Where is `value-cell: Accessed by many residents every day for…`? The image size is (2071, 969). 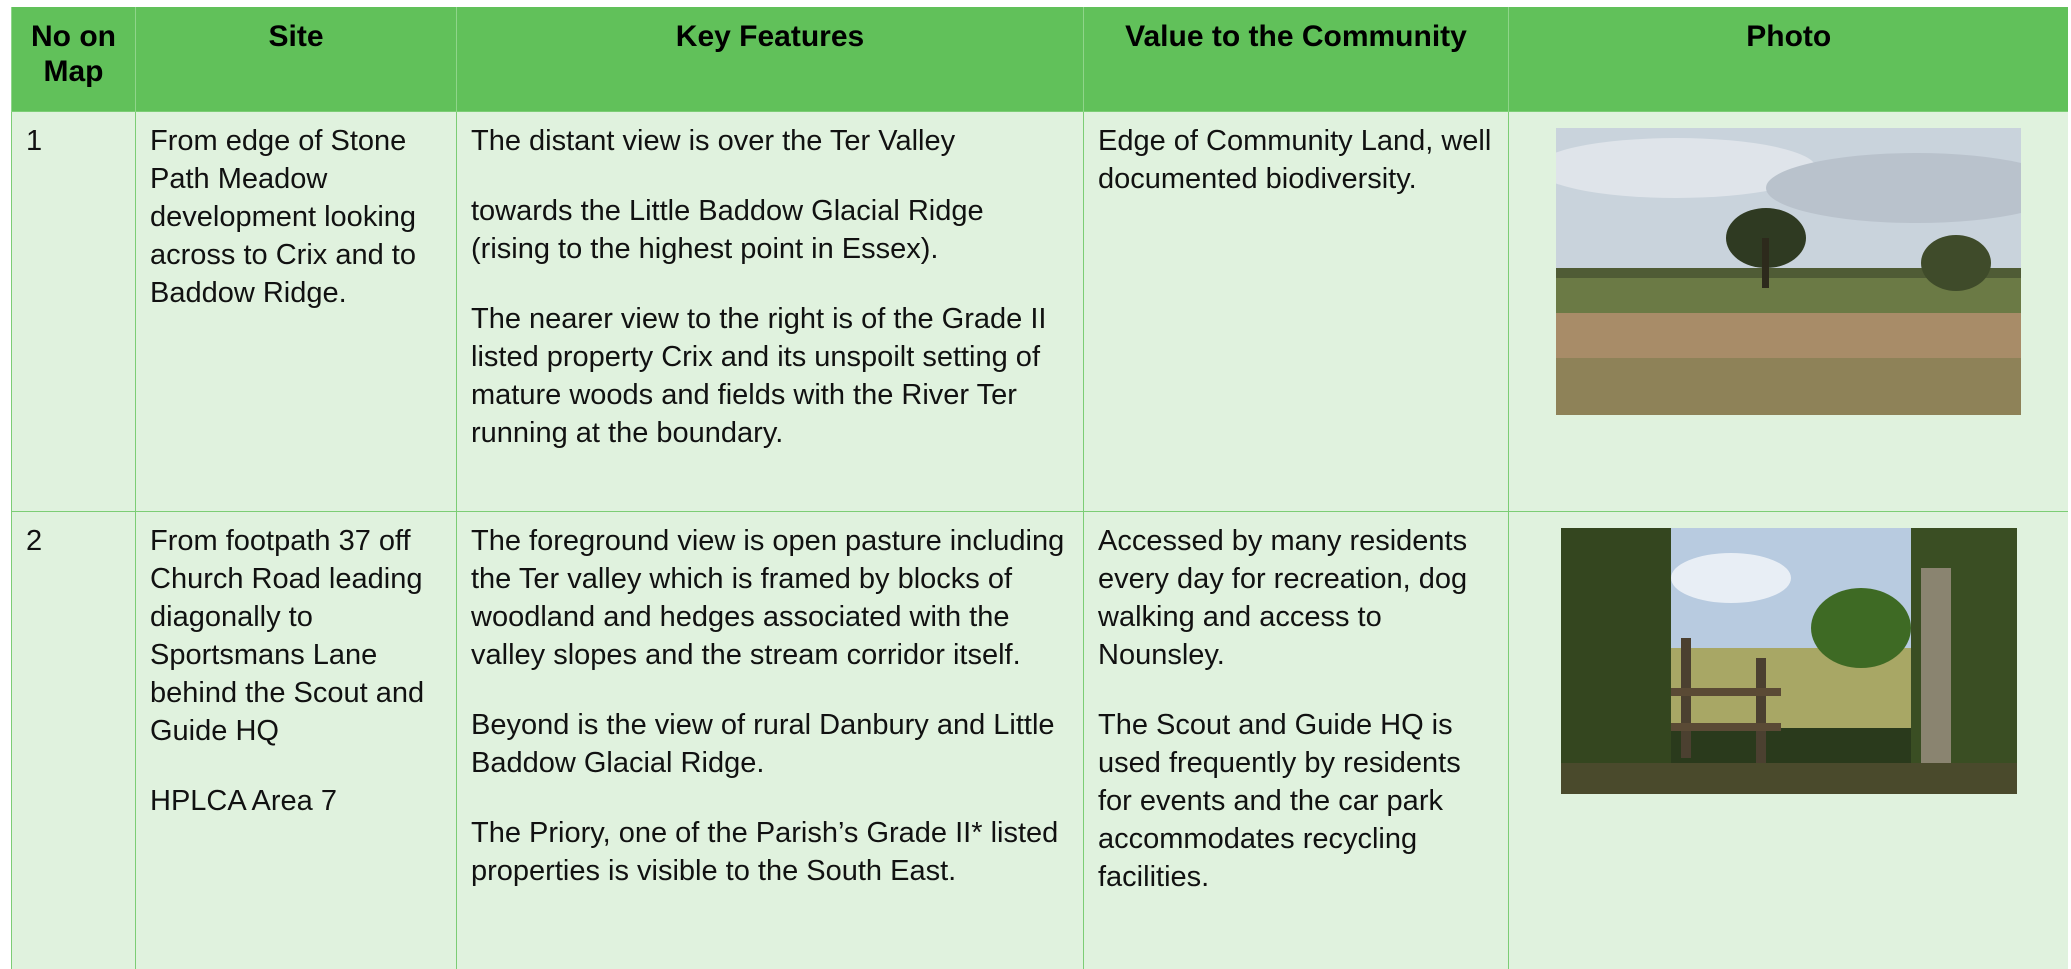 value-cell: Accessed by many residents every day for… is located at coordinates (1296, 740).